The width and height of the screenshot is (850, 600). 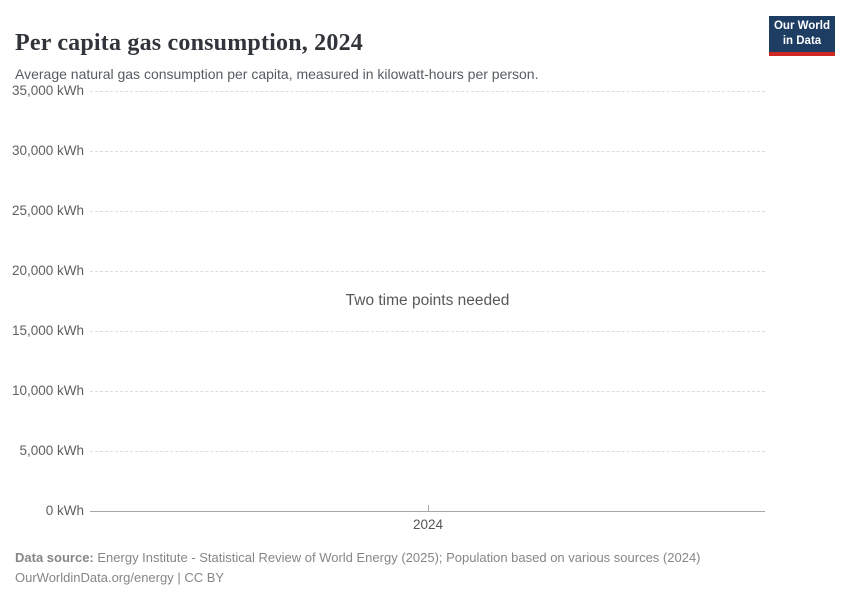 I want to click on empty-state-message: Two time points needed, so click(x=427, y=300).